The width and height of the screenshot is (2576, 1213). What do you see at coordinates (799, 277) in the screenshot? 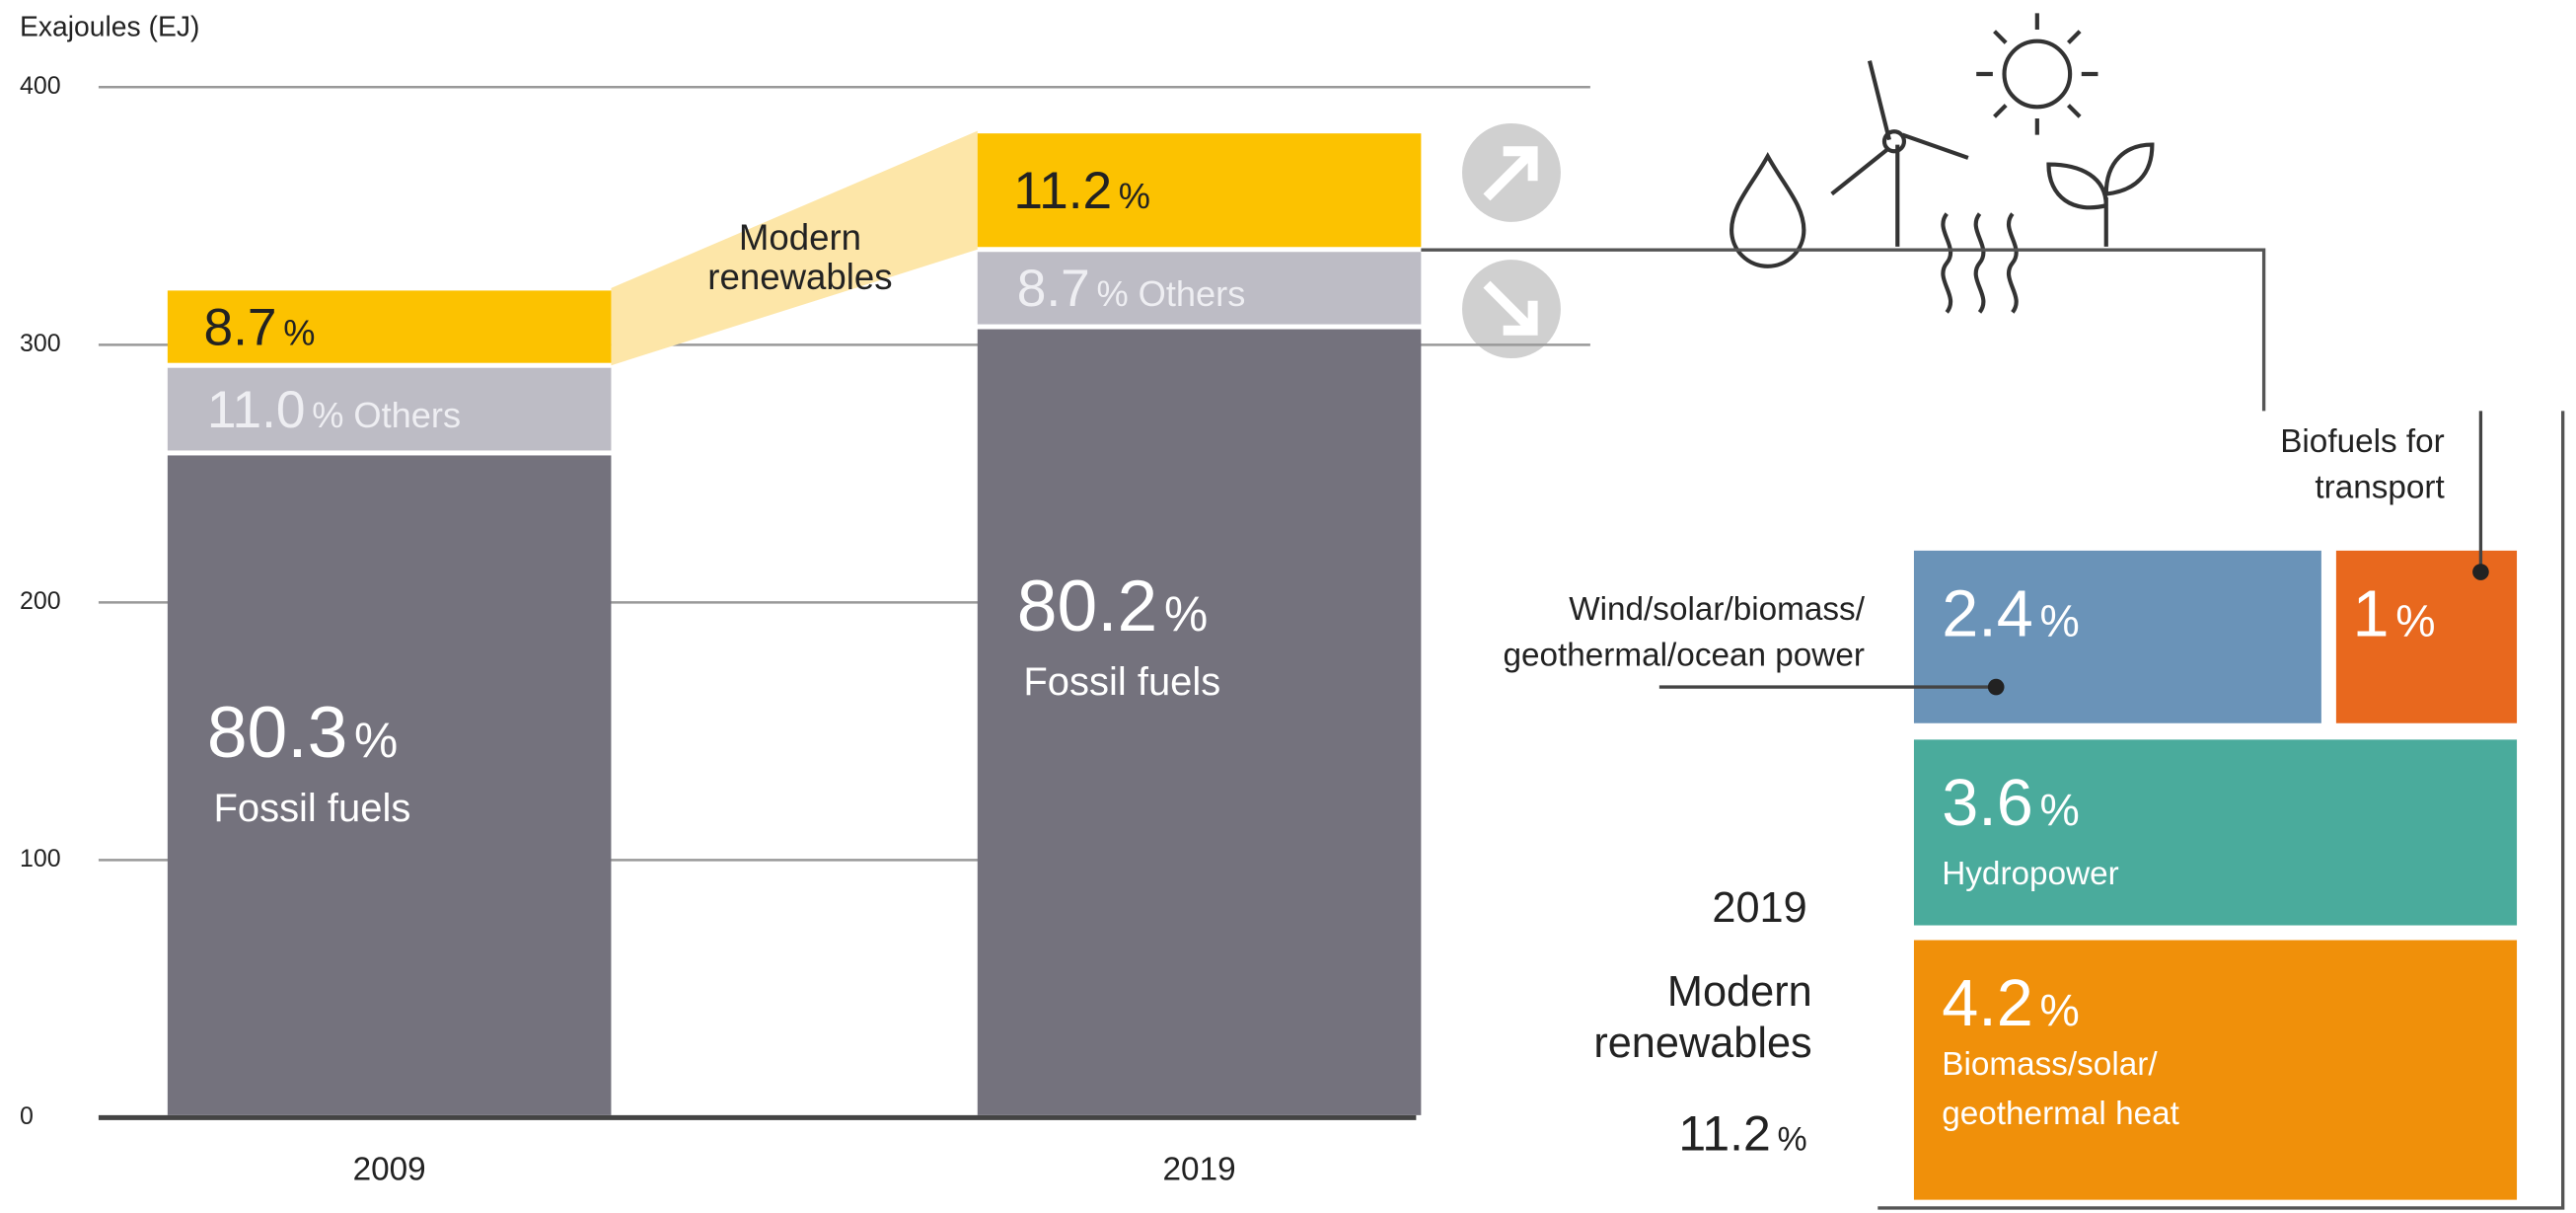
I see `annotation: renewables` at bounding box center [799, 277].